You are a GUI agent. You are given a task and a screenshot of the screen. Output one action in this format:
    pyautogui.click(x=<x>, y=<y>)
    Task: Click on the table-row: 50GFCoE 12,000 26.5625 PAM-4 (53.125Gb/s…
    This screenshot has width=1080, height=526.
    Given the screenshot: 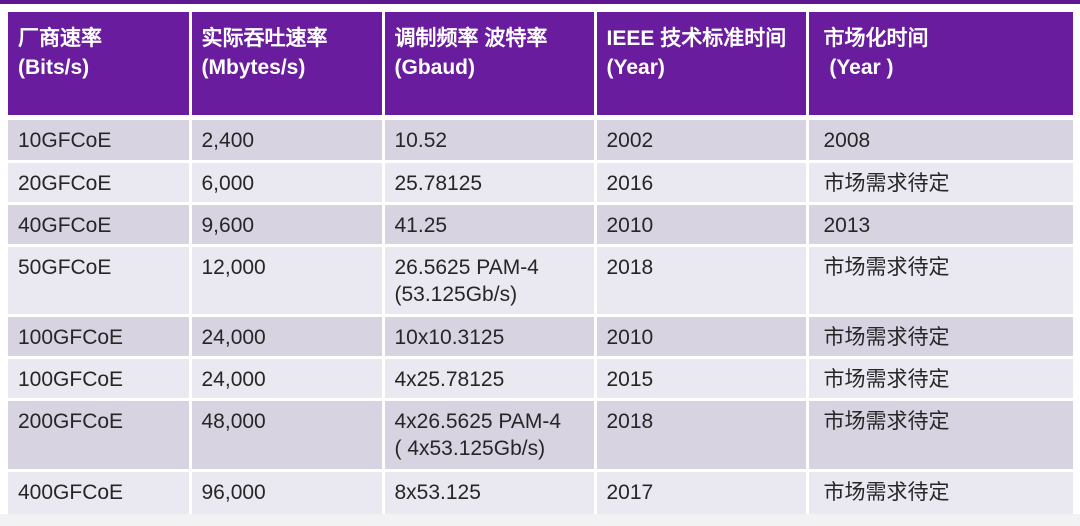 What is the action you would take?
    pyautogui.click(x=540, y=281)
    